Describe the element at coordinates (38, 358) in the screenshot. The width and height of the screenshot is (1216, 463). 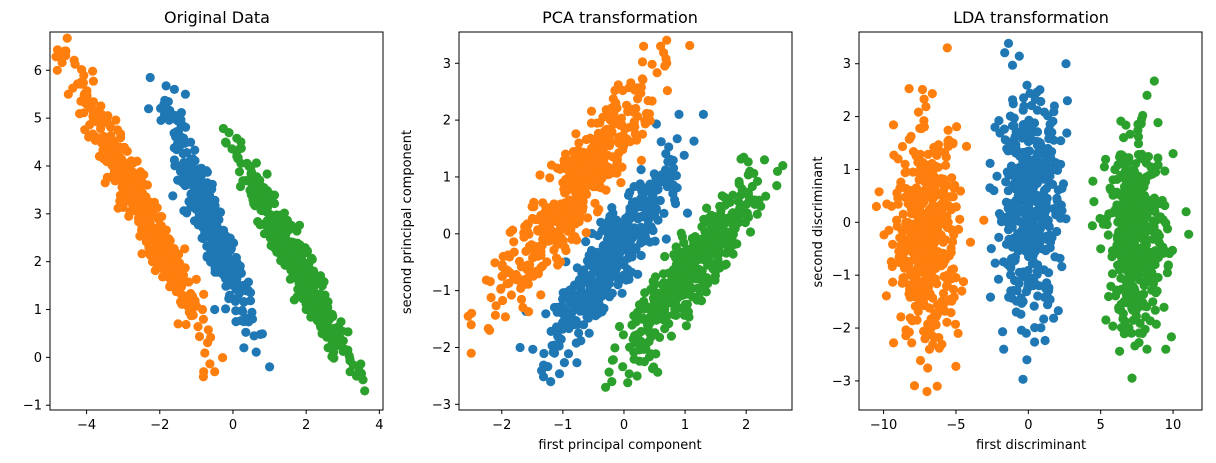
I see `y-tick-label: 0` at that location.